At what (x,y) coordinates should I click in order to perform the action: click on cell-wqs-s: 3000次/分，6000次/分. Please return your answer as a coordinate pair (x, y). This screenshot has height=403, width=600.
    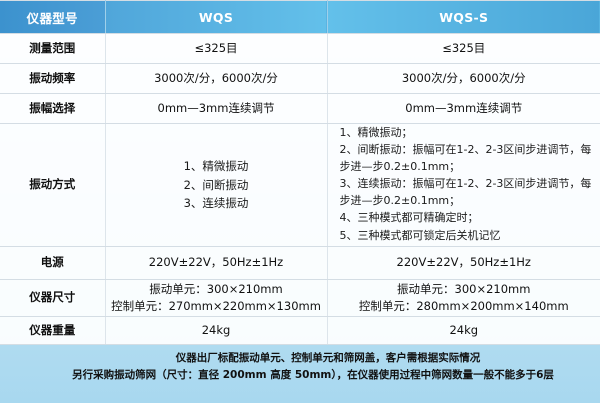
    Looking at the image, I should click on (463, 78).